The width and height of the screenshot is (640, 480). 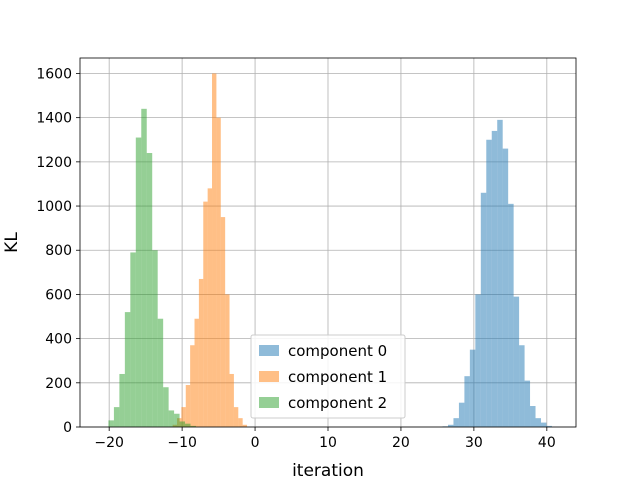 I want to click on y-tick-label: 1200, so click(x=54, y=163).